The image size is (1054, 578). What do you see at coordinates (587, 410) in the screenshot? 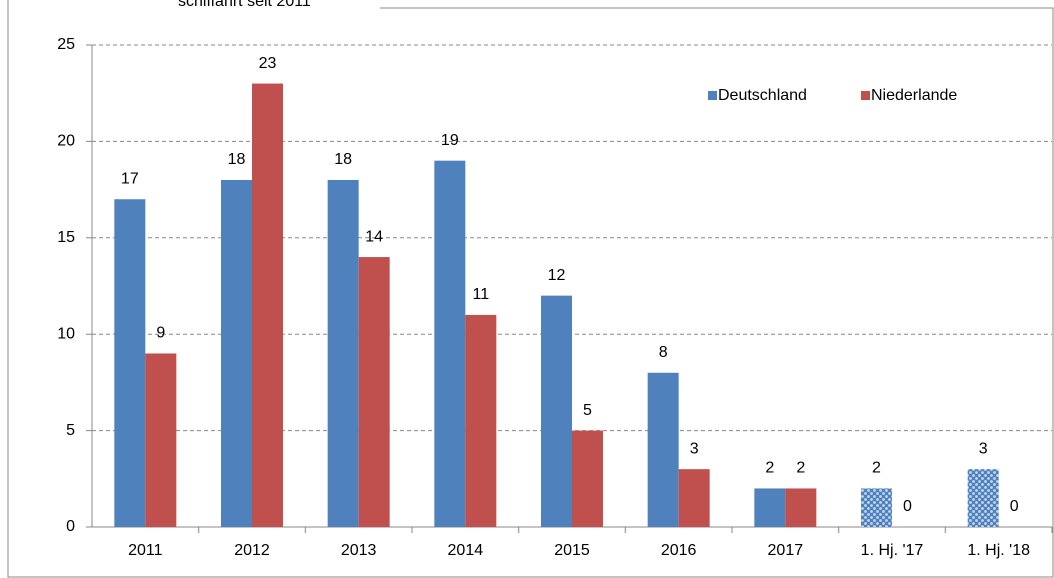
I see `value-label: 5` at bounding box center [587, 410].